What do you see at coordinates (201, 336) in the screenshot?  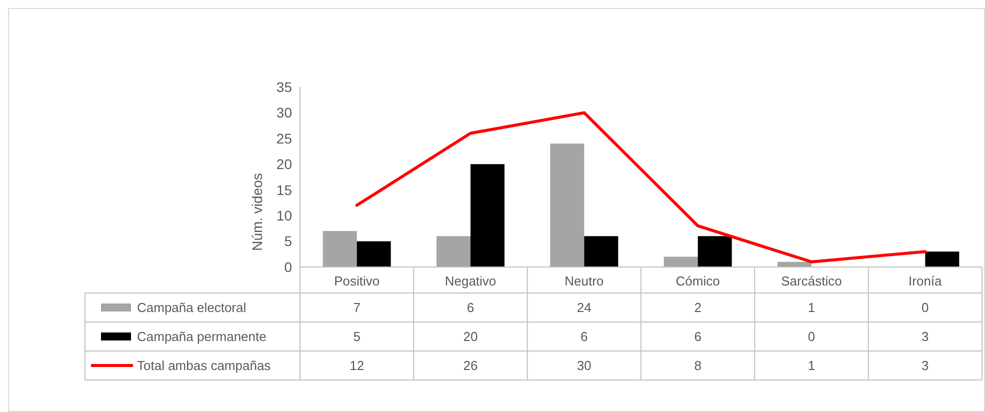 I see `legend-label: Campaña permanente` at bounding box center [201, 336].